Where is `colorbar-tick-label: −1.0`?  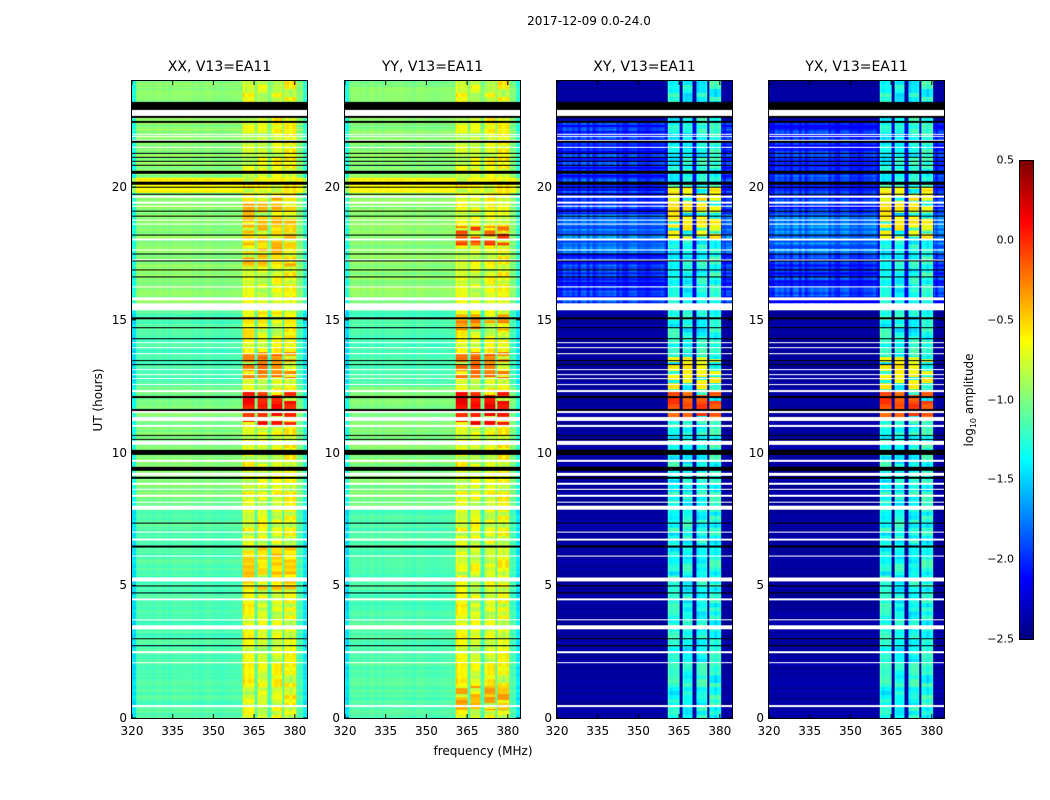 colorbar-tick-label: −1.0 is located at coordinates (1000, 399).